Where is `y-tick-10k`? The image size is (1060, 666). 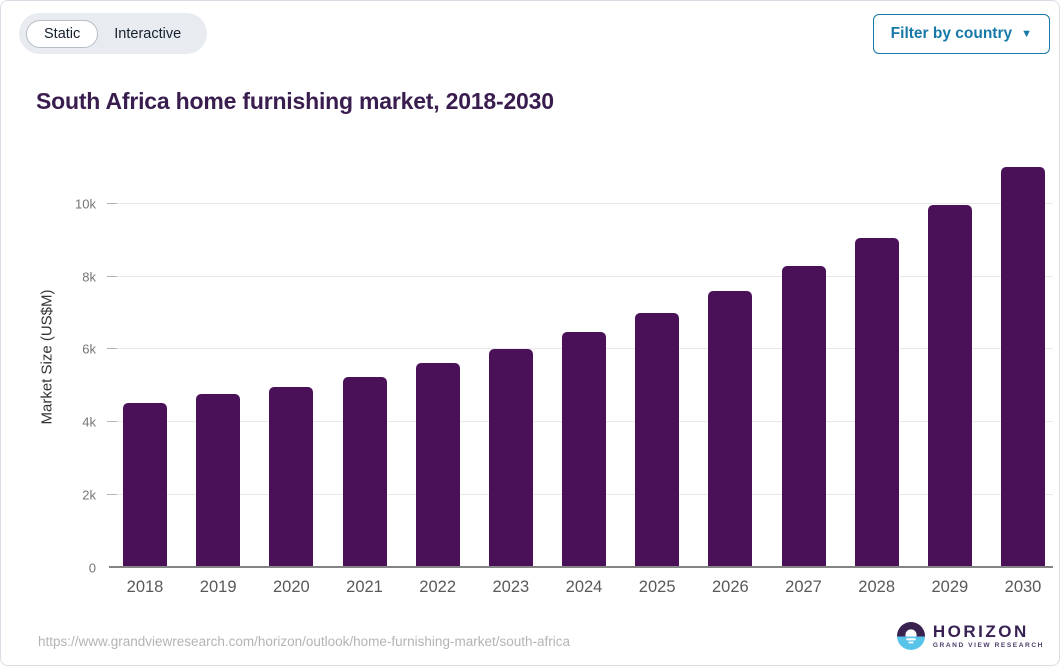
y-tick-10k is located at coordinates (112, 203).